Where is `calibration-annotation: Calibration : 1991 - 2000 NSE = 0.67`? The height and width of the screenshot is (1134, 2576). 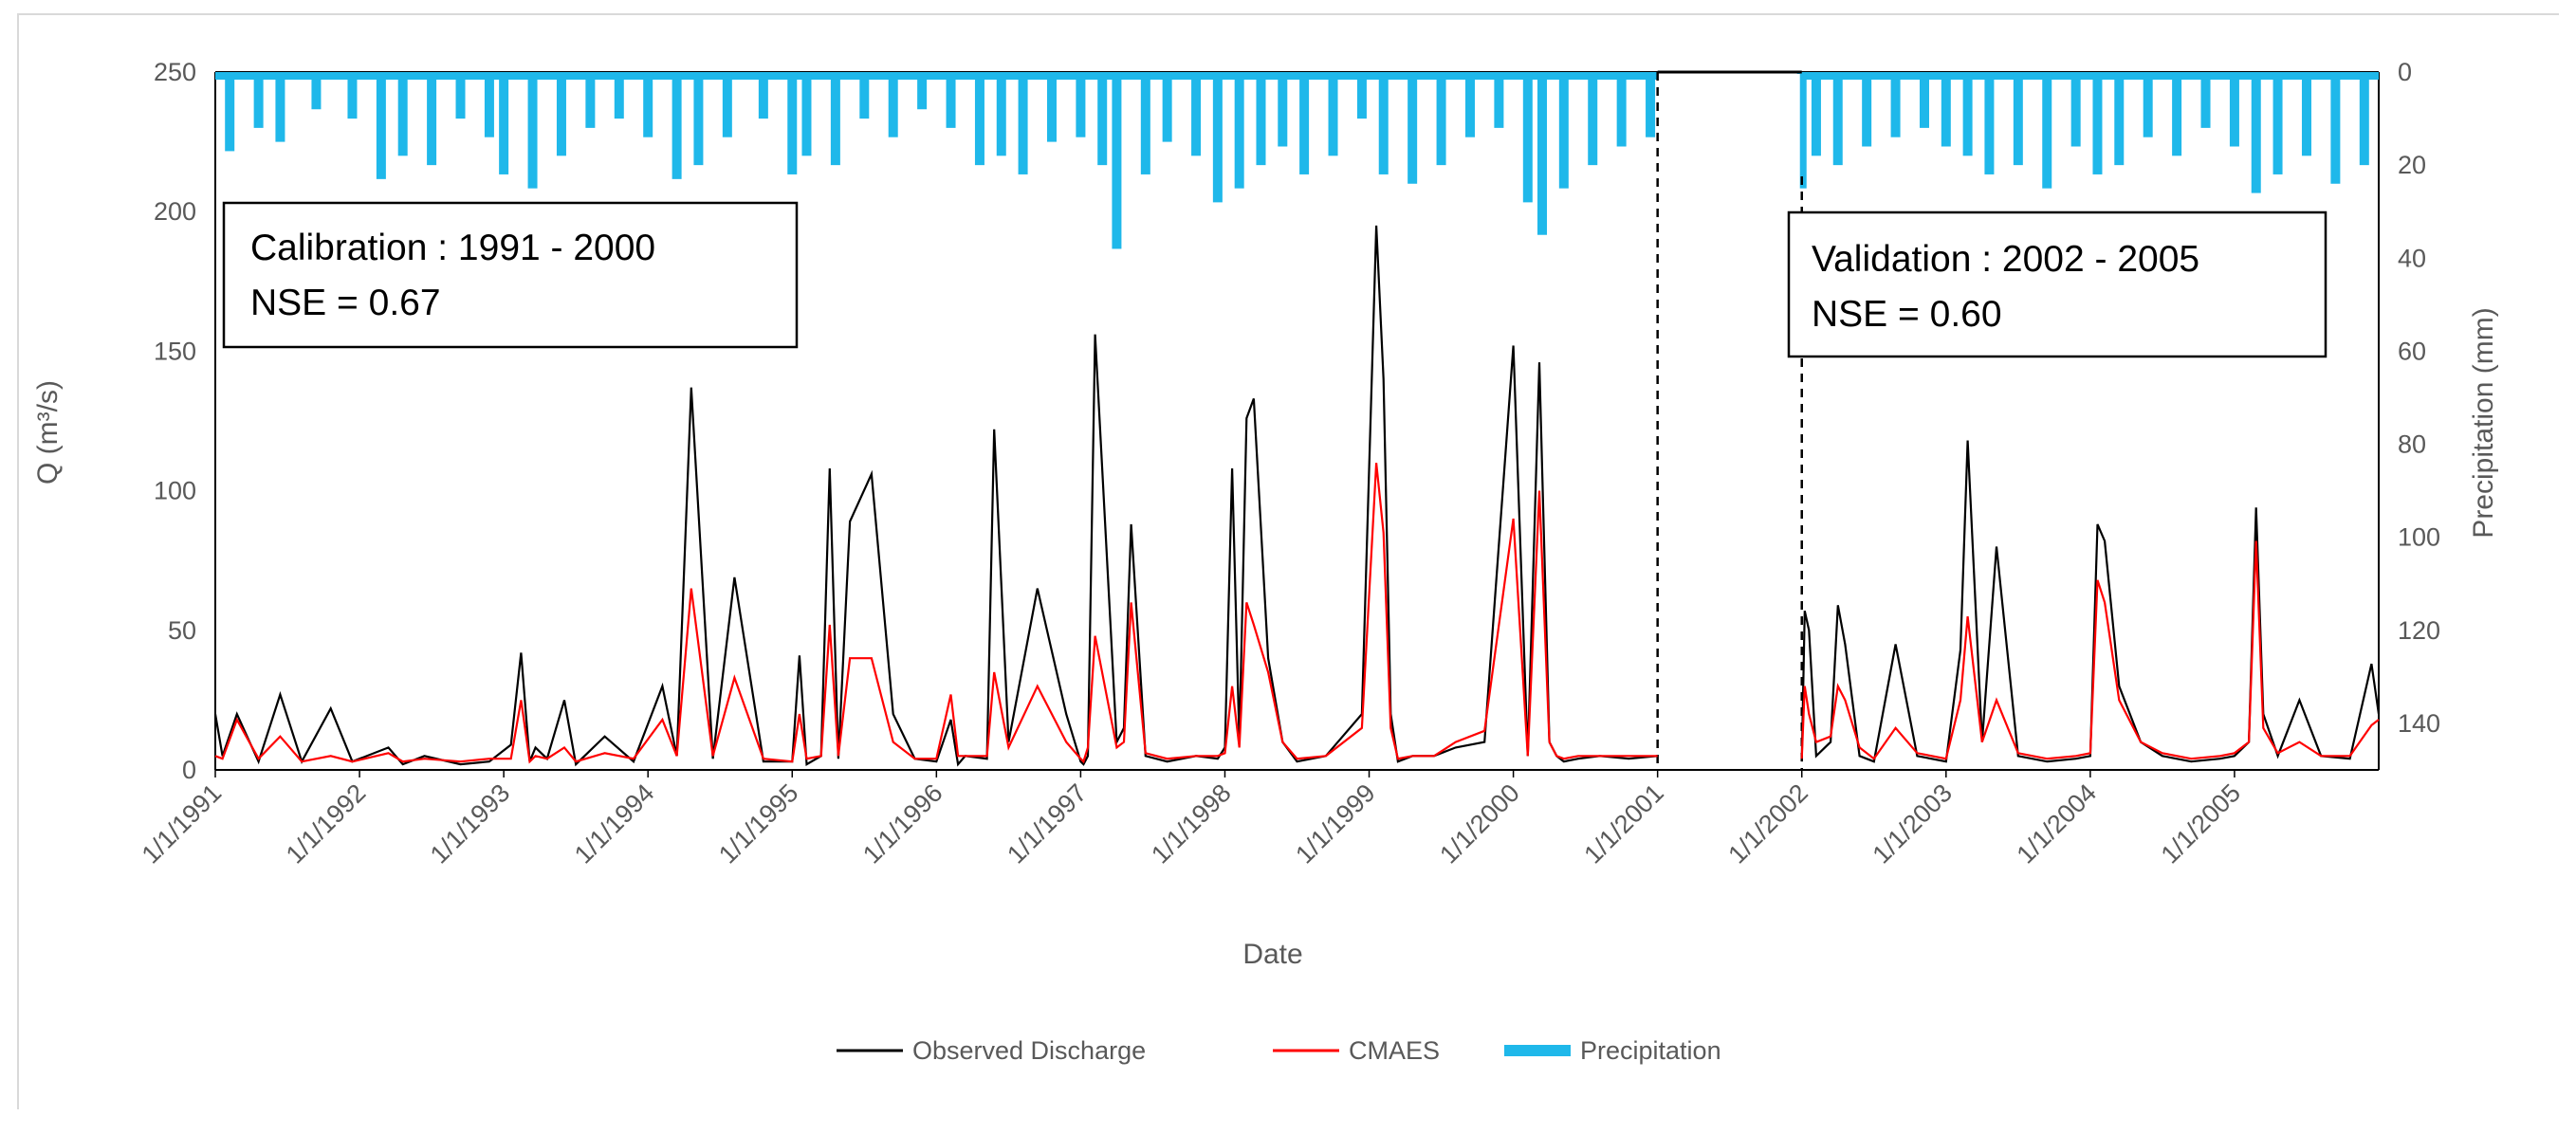 calibration-annotation: Calibration : 1991 - 2000 NSE = 0.67 is located at coordinates (511, 275).